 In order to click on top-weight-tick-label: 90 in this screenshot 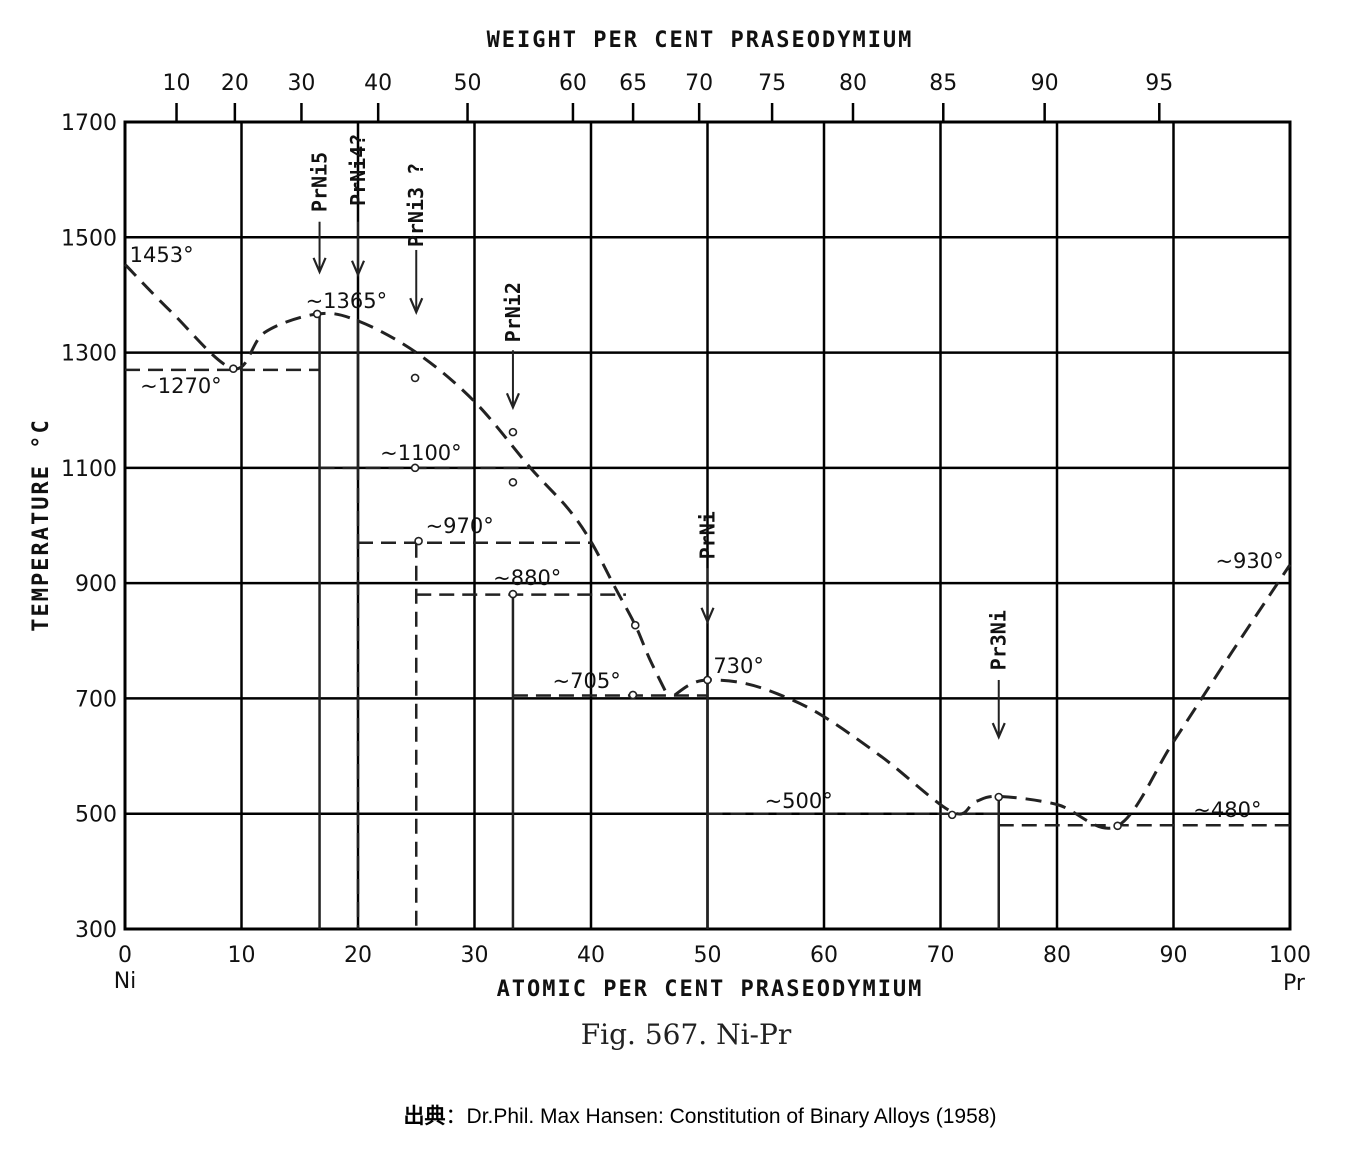, I will do `click(1045, 83)`.